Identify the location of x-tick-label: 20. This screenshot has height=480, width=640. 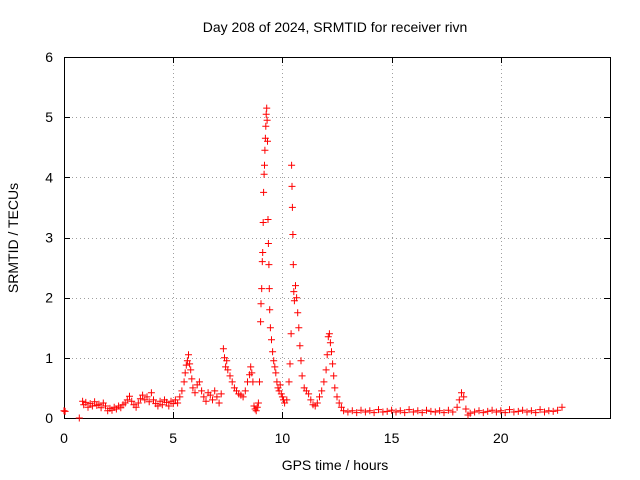
(501, 438).